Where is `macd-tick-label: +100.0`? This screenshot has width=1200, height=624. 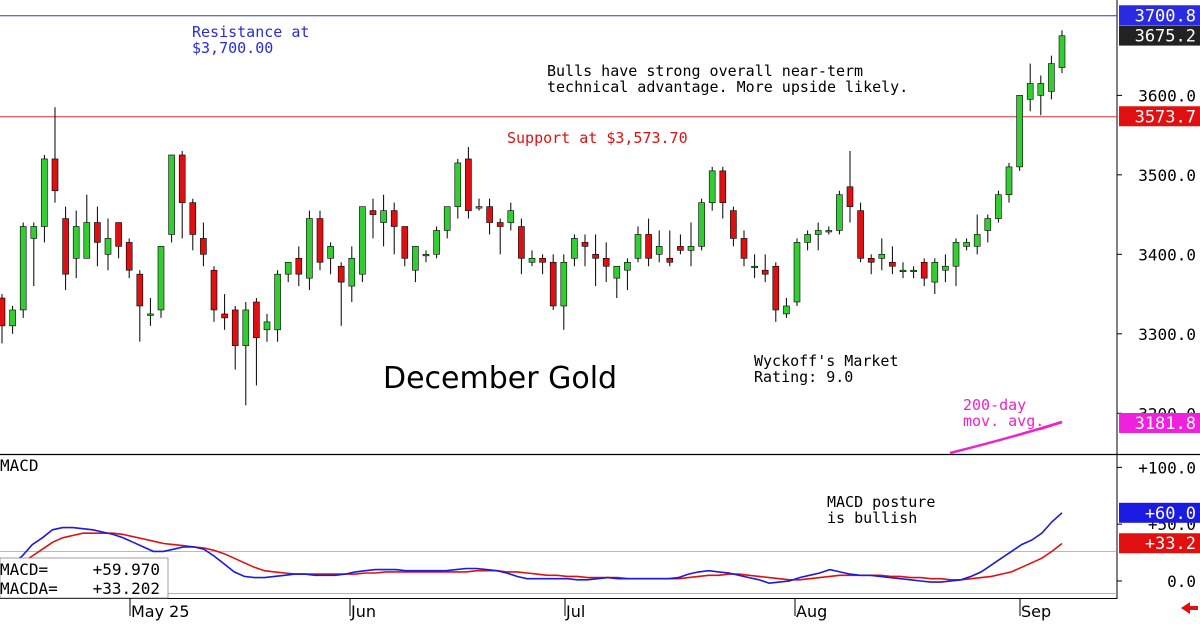
macd-tick-label: +100.0 is located at coordinates (1167, 467).